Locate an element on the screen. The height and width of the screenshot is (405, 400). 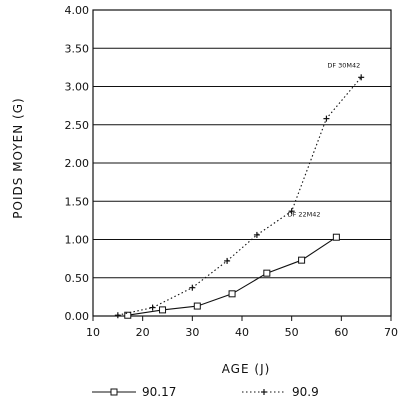
legend-item: 90.9 is located at coordinates (280, 392).